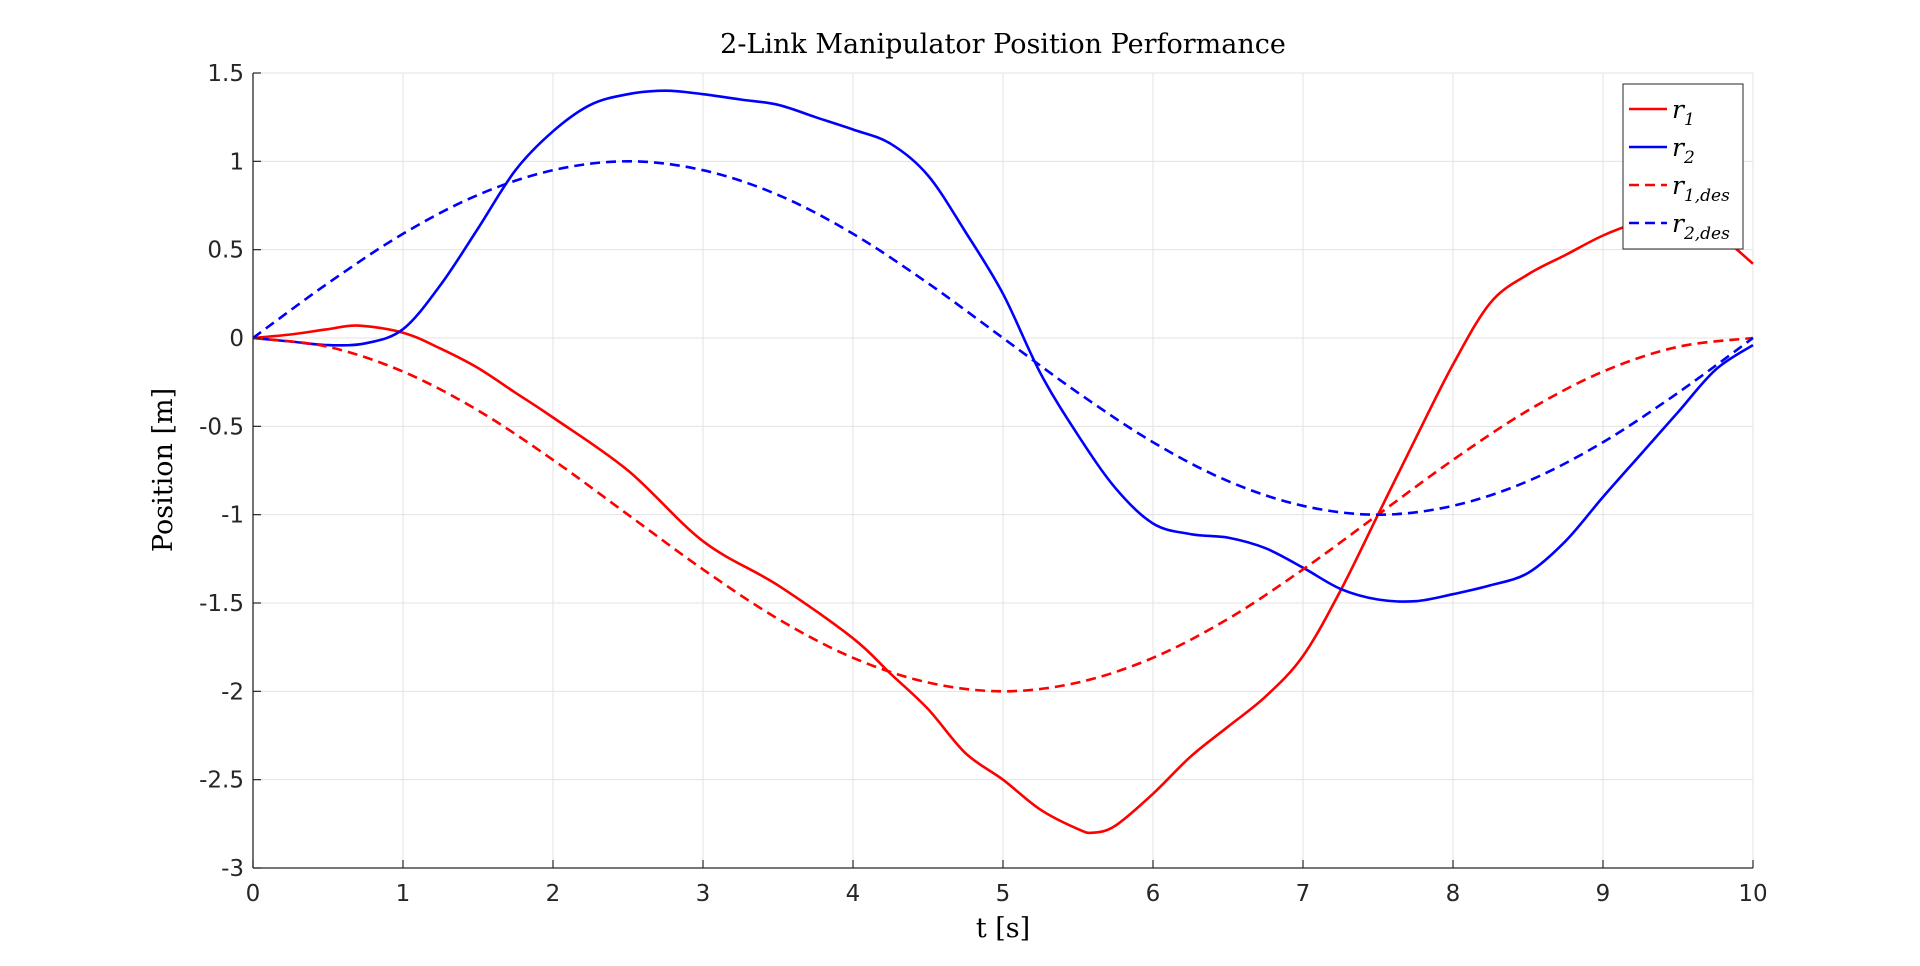 This screenshot has width=1920, height=966. What do you see at coordinates (221, 604) in the screenshot?
I see `y-tick-label: -1.5` at bounding box center [221, 604].